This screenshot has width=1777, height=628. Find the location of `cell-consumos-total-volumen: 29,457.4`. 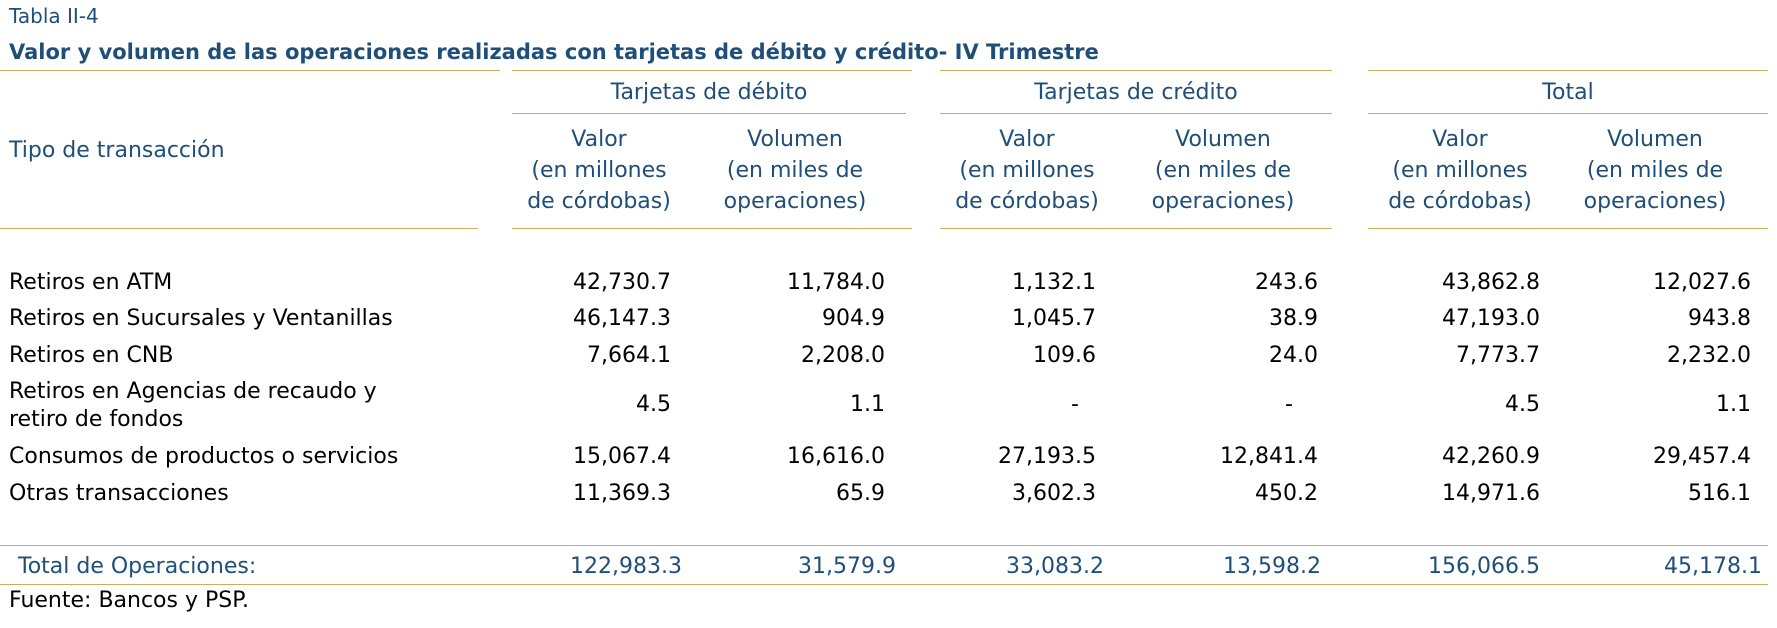

cell-consumos-total-volumen: 29,457.4 is located at coordinates (1702, 456).